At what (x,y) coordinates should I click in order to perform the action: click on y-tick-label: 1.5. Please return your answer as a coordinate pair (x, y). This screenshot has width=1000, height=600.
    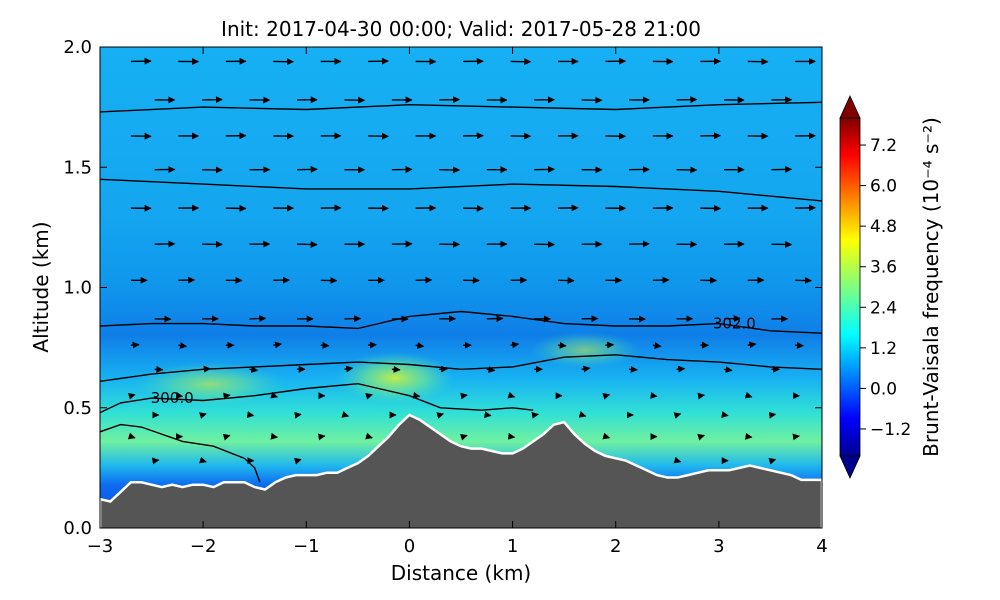
    Looking at the image, I should click on (77, 167).